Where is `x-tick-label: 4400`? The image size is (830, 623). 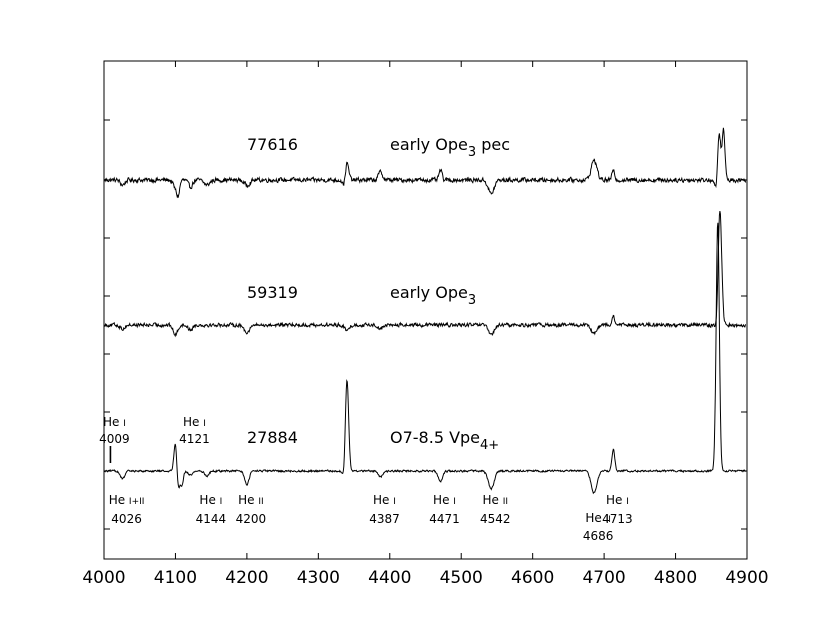 x-tick-label: 4400 is located at coordinates (389, 578).